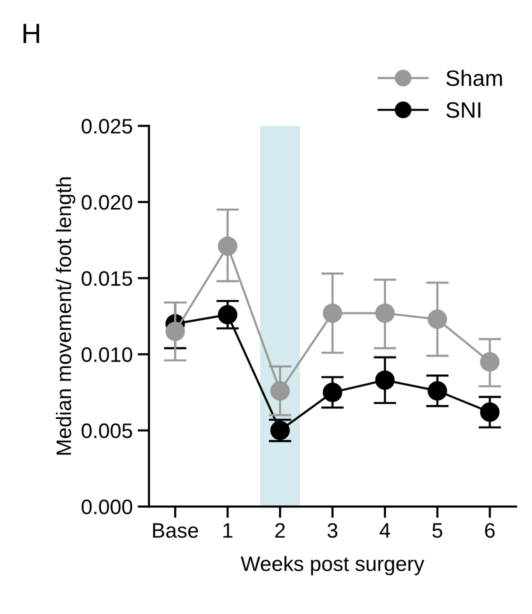 Image resolution: width=532 pixels, height=614 pixels. Describe the element at coordinates (474, 78) in the screenshot. I see `legend-label: Sham` at that location.